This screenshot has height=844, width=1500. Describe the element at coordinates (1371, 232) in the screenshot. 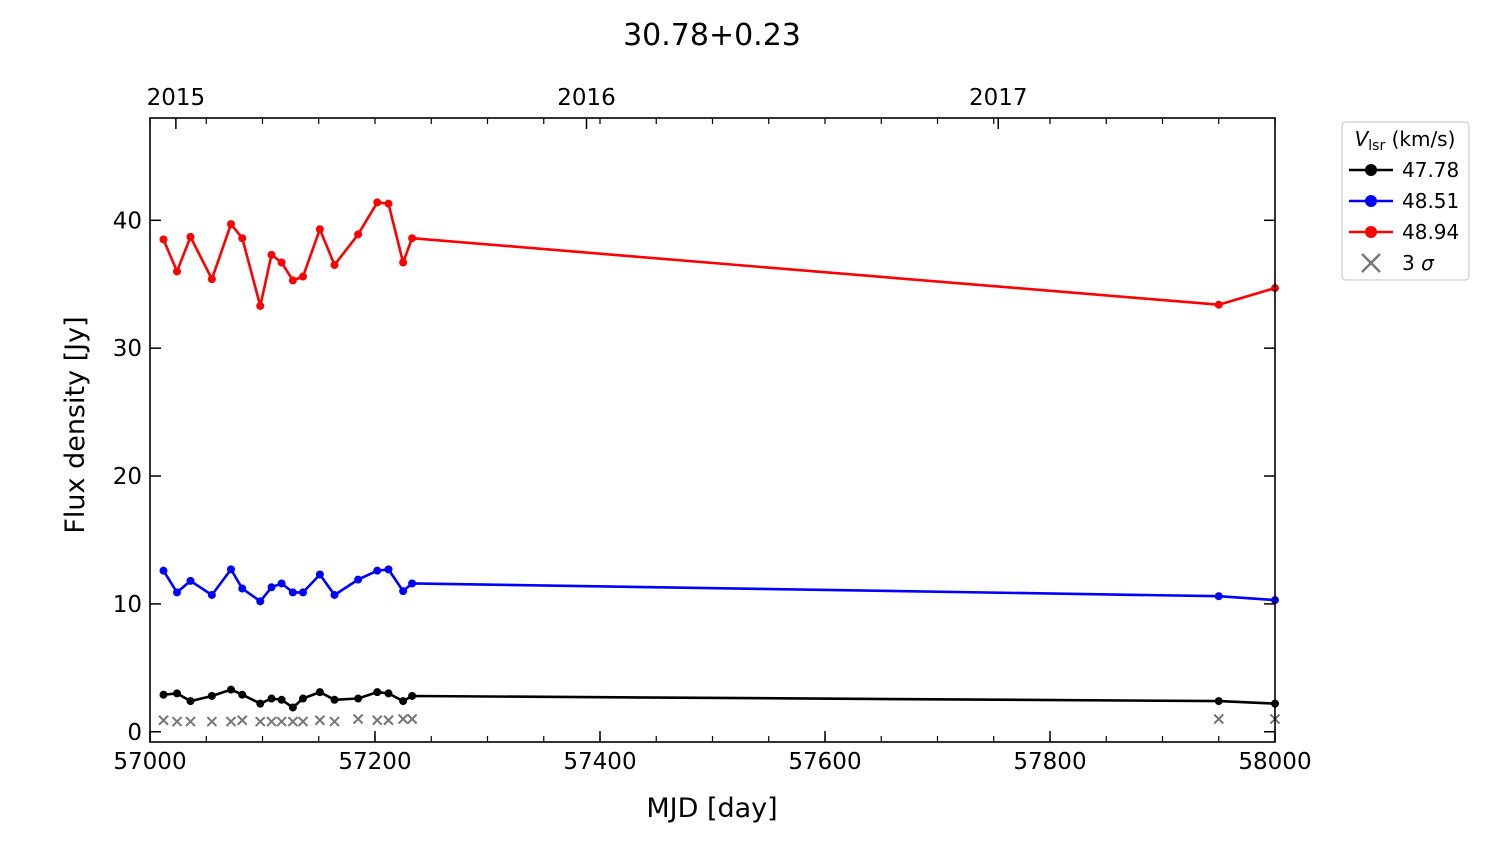

I see `legend-marker-48.94` at that location.